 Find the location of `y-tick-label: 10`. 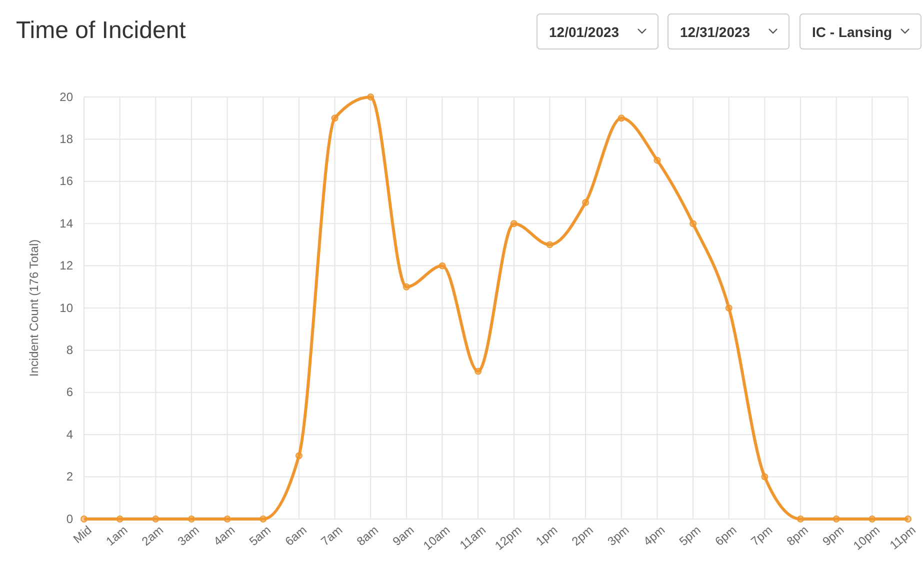

y-tick-label: 10 is located at coordinates (67, 307).